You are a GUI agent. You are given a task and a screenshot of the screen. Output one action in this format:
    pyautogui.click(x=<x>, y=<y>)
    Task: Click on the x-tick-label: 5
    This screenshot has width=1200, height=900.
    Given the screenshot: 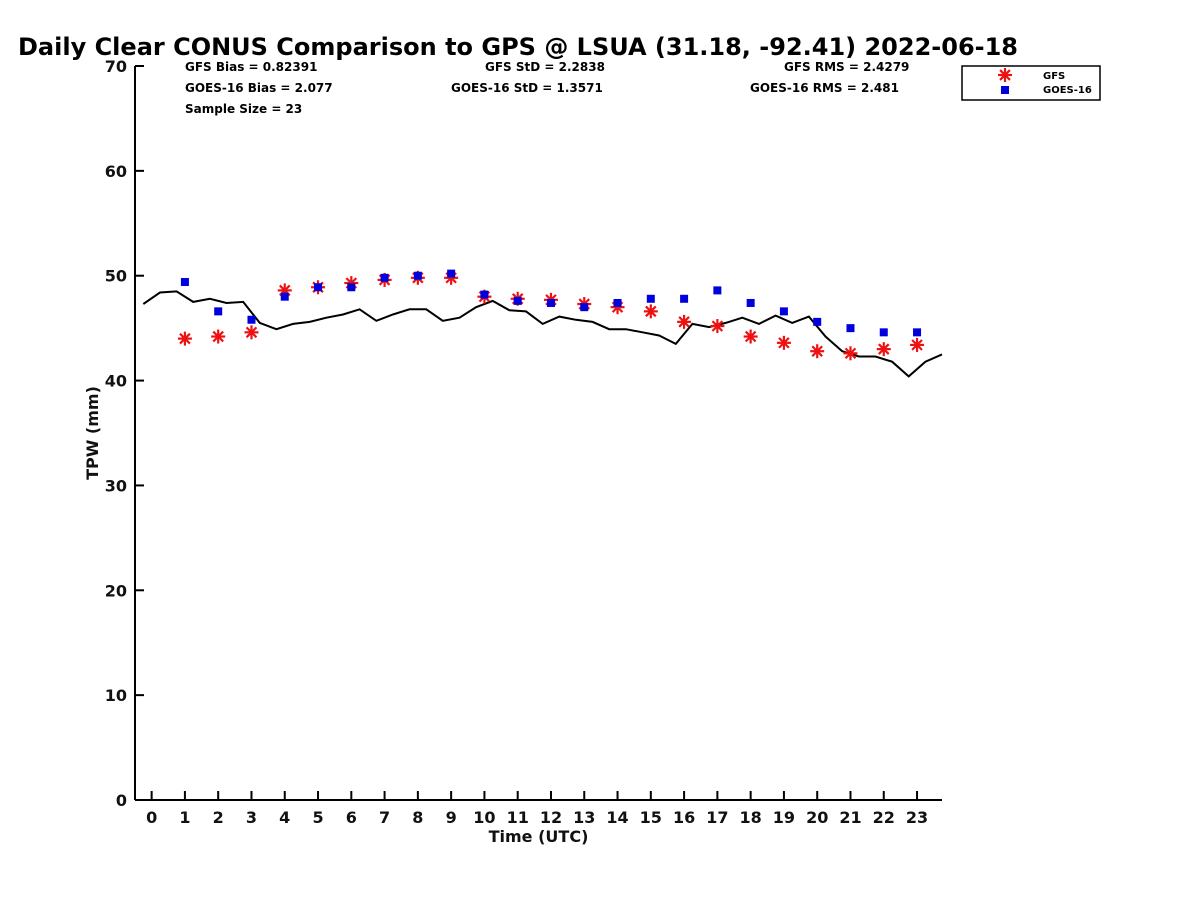 What is the action you would take?
    pyautogui.click(x=317, y=817)
    